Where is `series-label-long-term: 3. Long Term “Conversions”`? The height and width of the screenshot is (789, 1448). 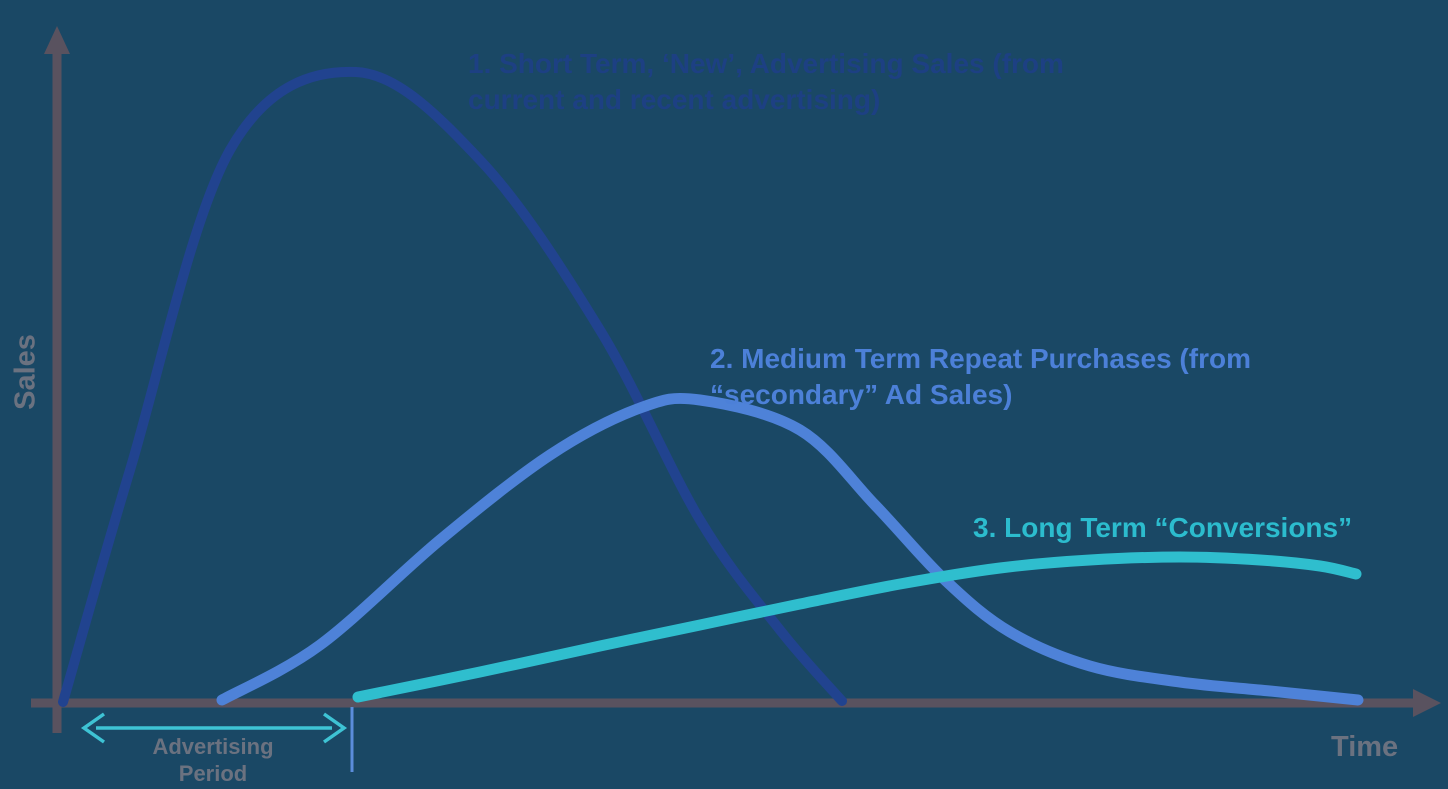
series-label-long-term: 3. Long Term “Conversions” is located at coordinates (1162, 528).